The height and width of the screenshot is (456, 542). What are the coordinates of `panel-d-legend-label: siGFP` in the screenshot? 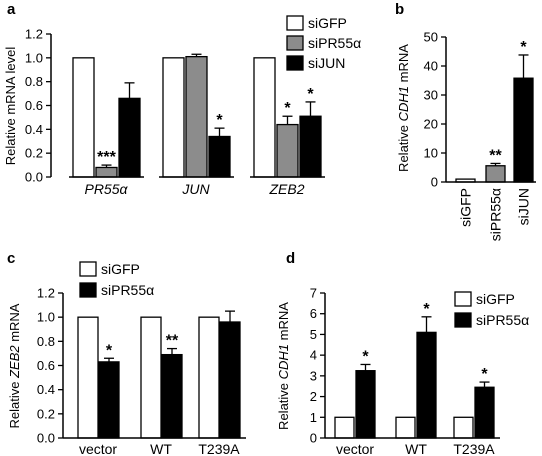 It's located at (495, 299).